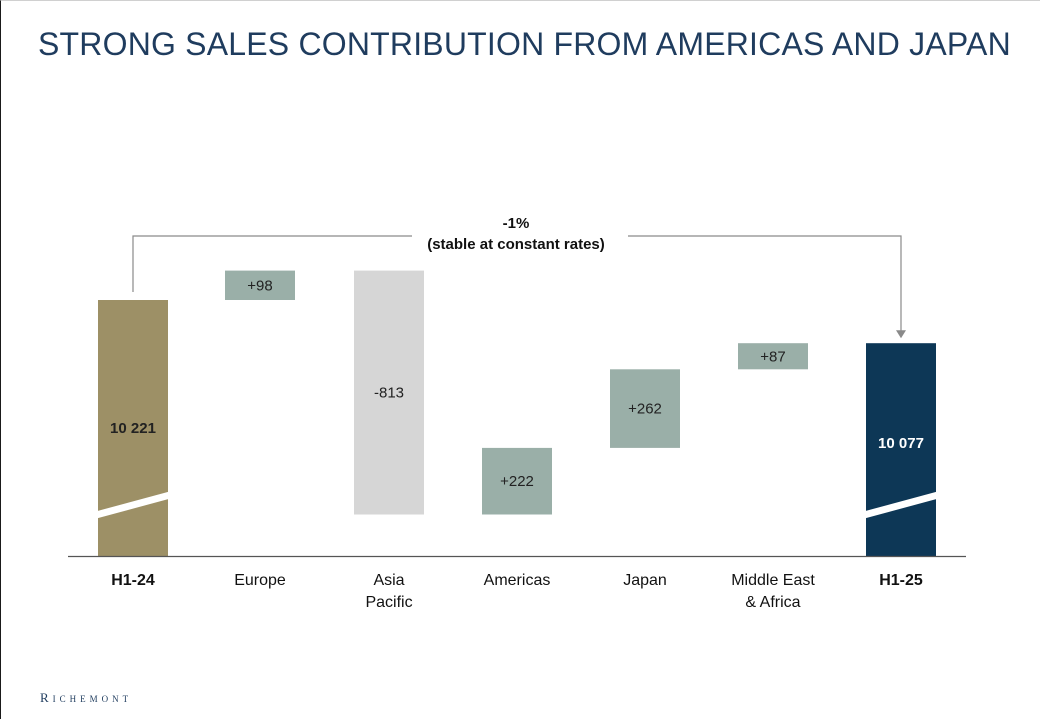 This screenshot has width=1041, height=720. I want to click on category-label-japan: Japan, so click(645, 580).